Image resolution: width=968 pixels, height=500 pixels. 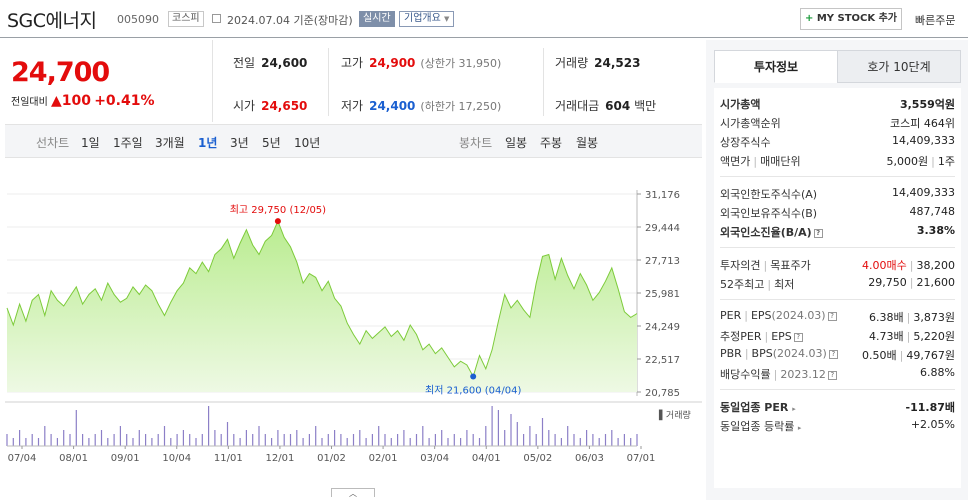 I want to click on sector-per-row: 동일업종 PER ▸ -11.87배, so click(x=837, y=408).